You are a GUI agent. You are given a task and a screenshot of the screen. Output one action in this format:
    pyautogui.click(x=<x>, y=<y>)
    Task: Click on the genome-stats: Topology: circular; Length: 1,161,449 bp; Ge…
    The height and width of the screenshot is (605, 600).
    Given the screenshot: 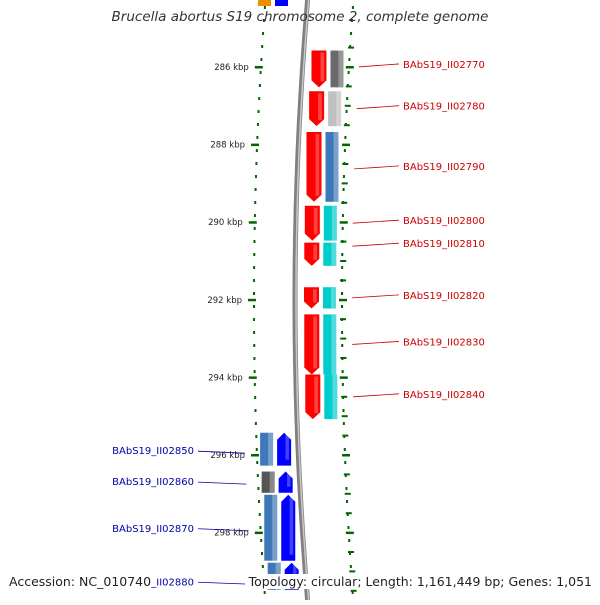 What is the action you would take?
    pyautogui.click(x=418, y=581)
    